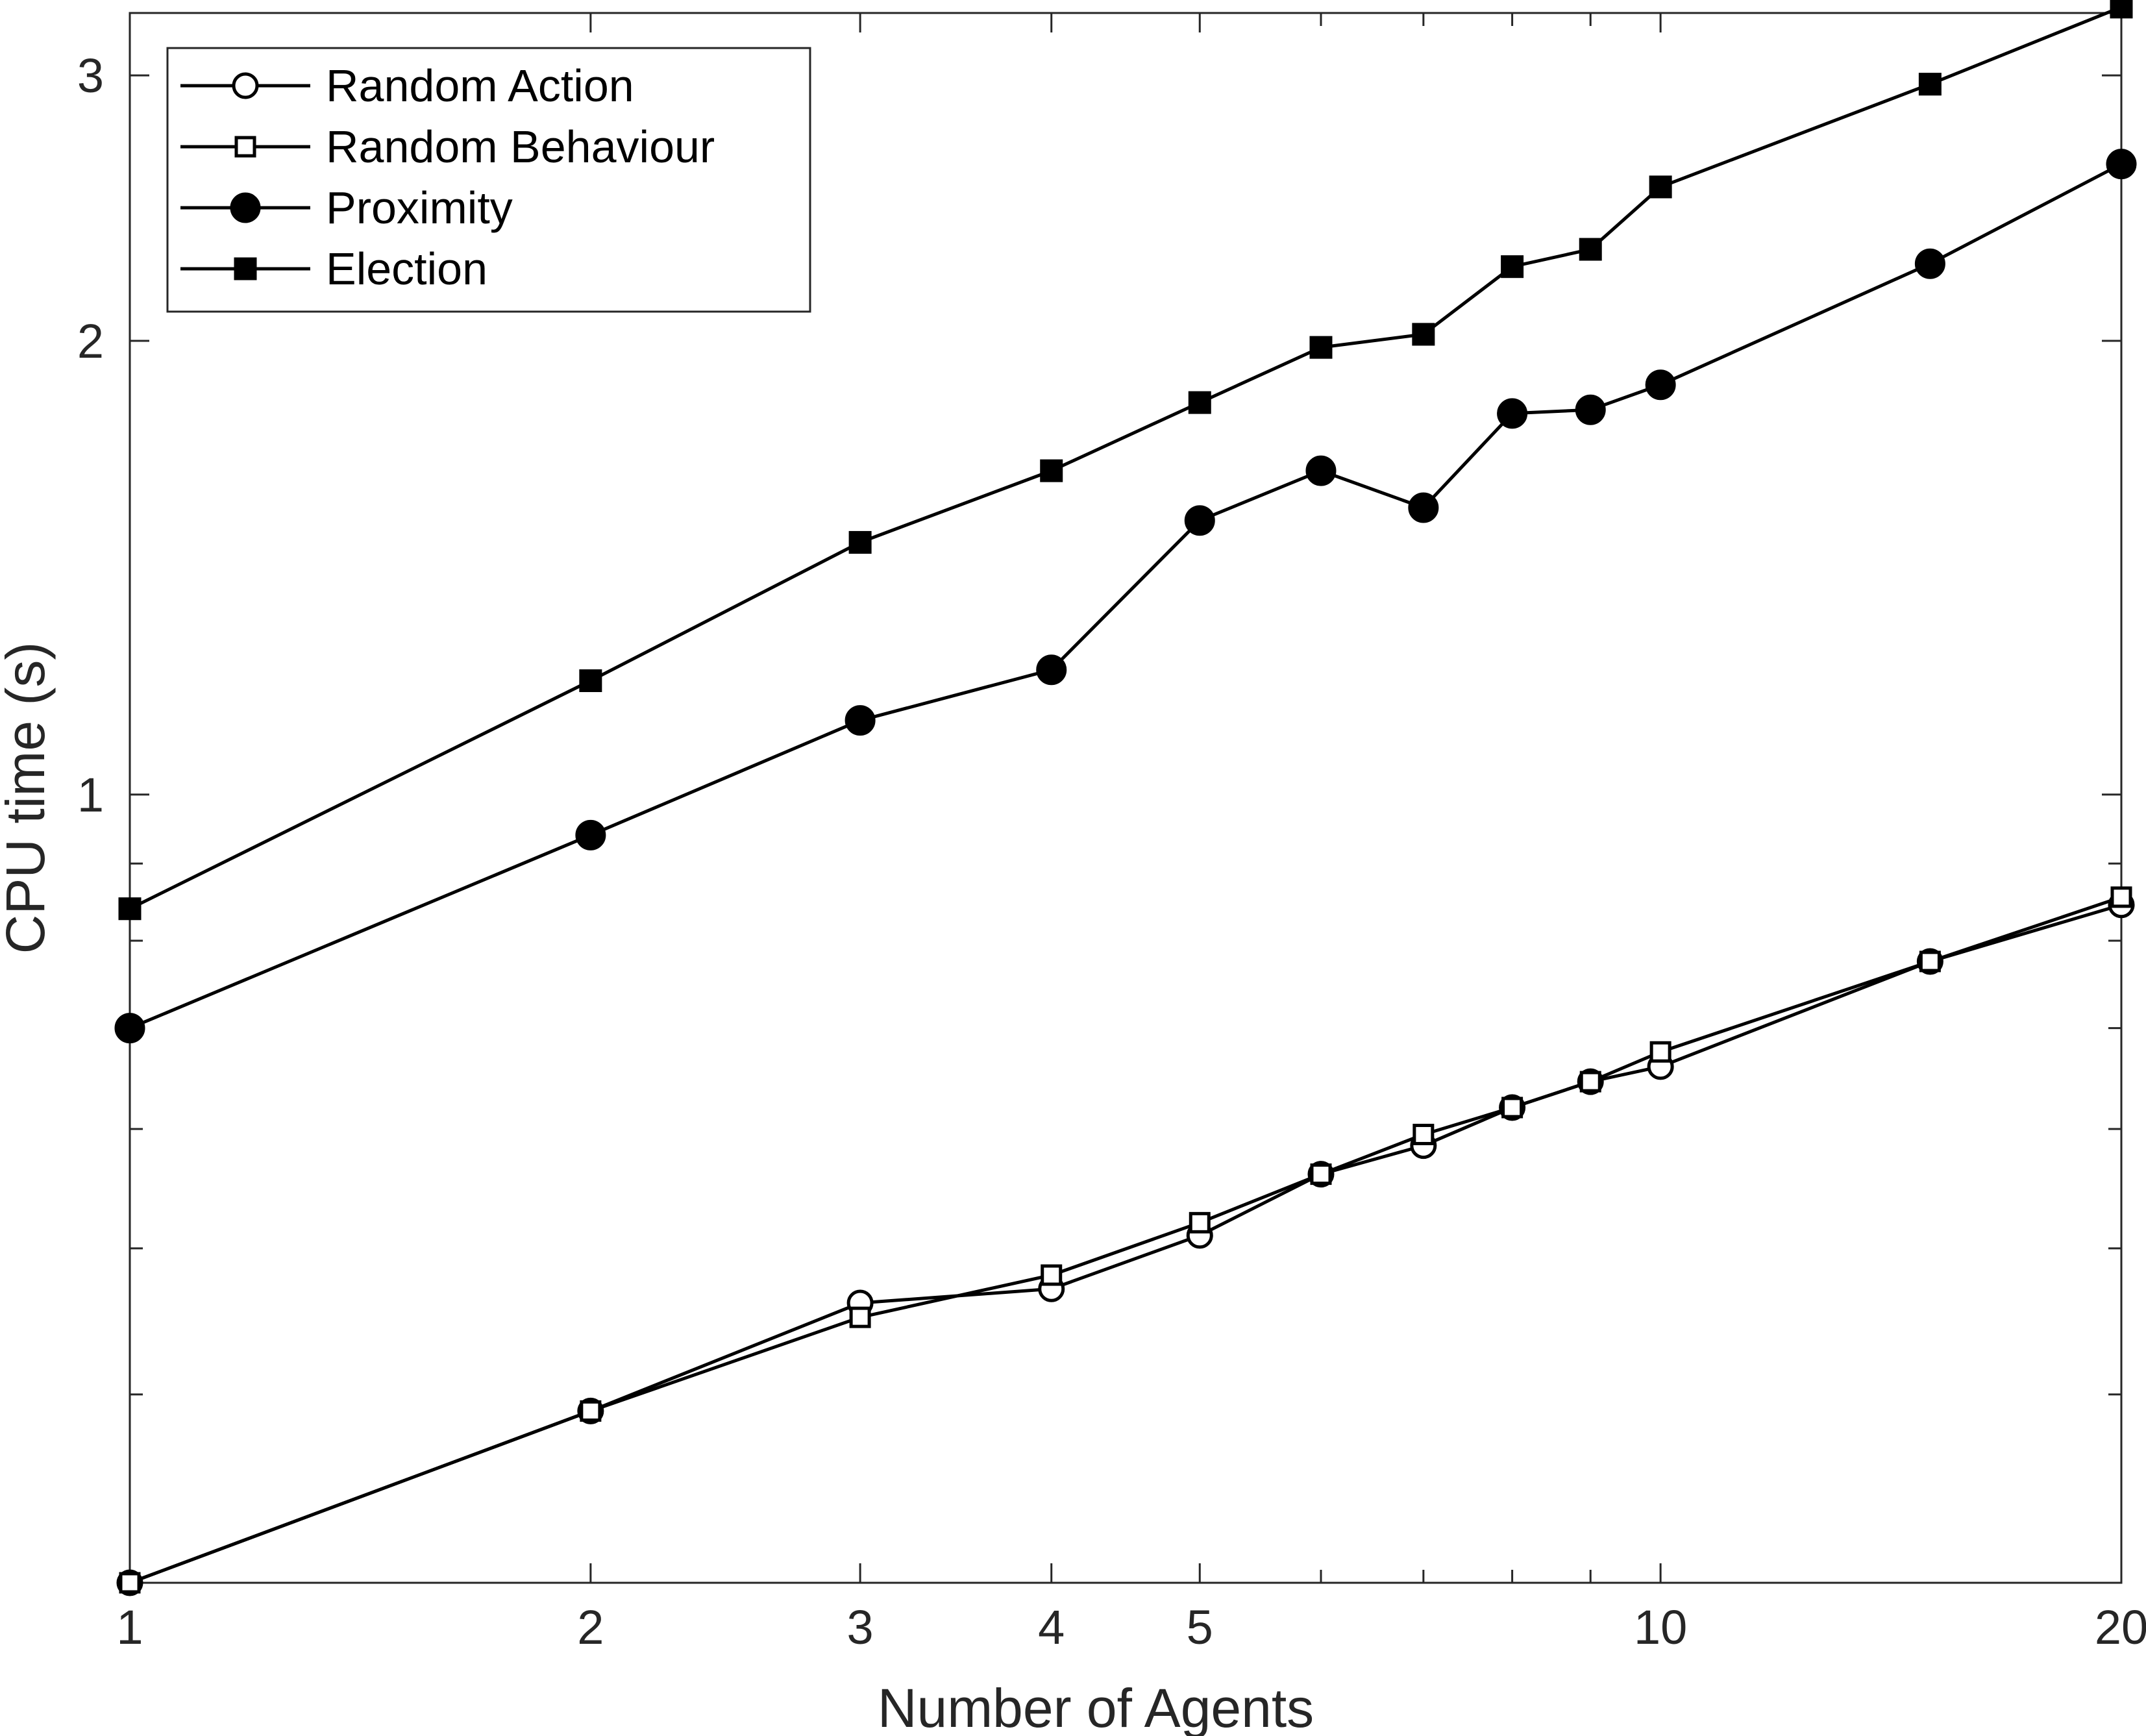 The image size is (2146, 1736). What do you see at coordinates (2120, 1627) in the screenshot?
I see `x-tick-label: 20` at bounding box center [2120, 1627].